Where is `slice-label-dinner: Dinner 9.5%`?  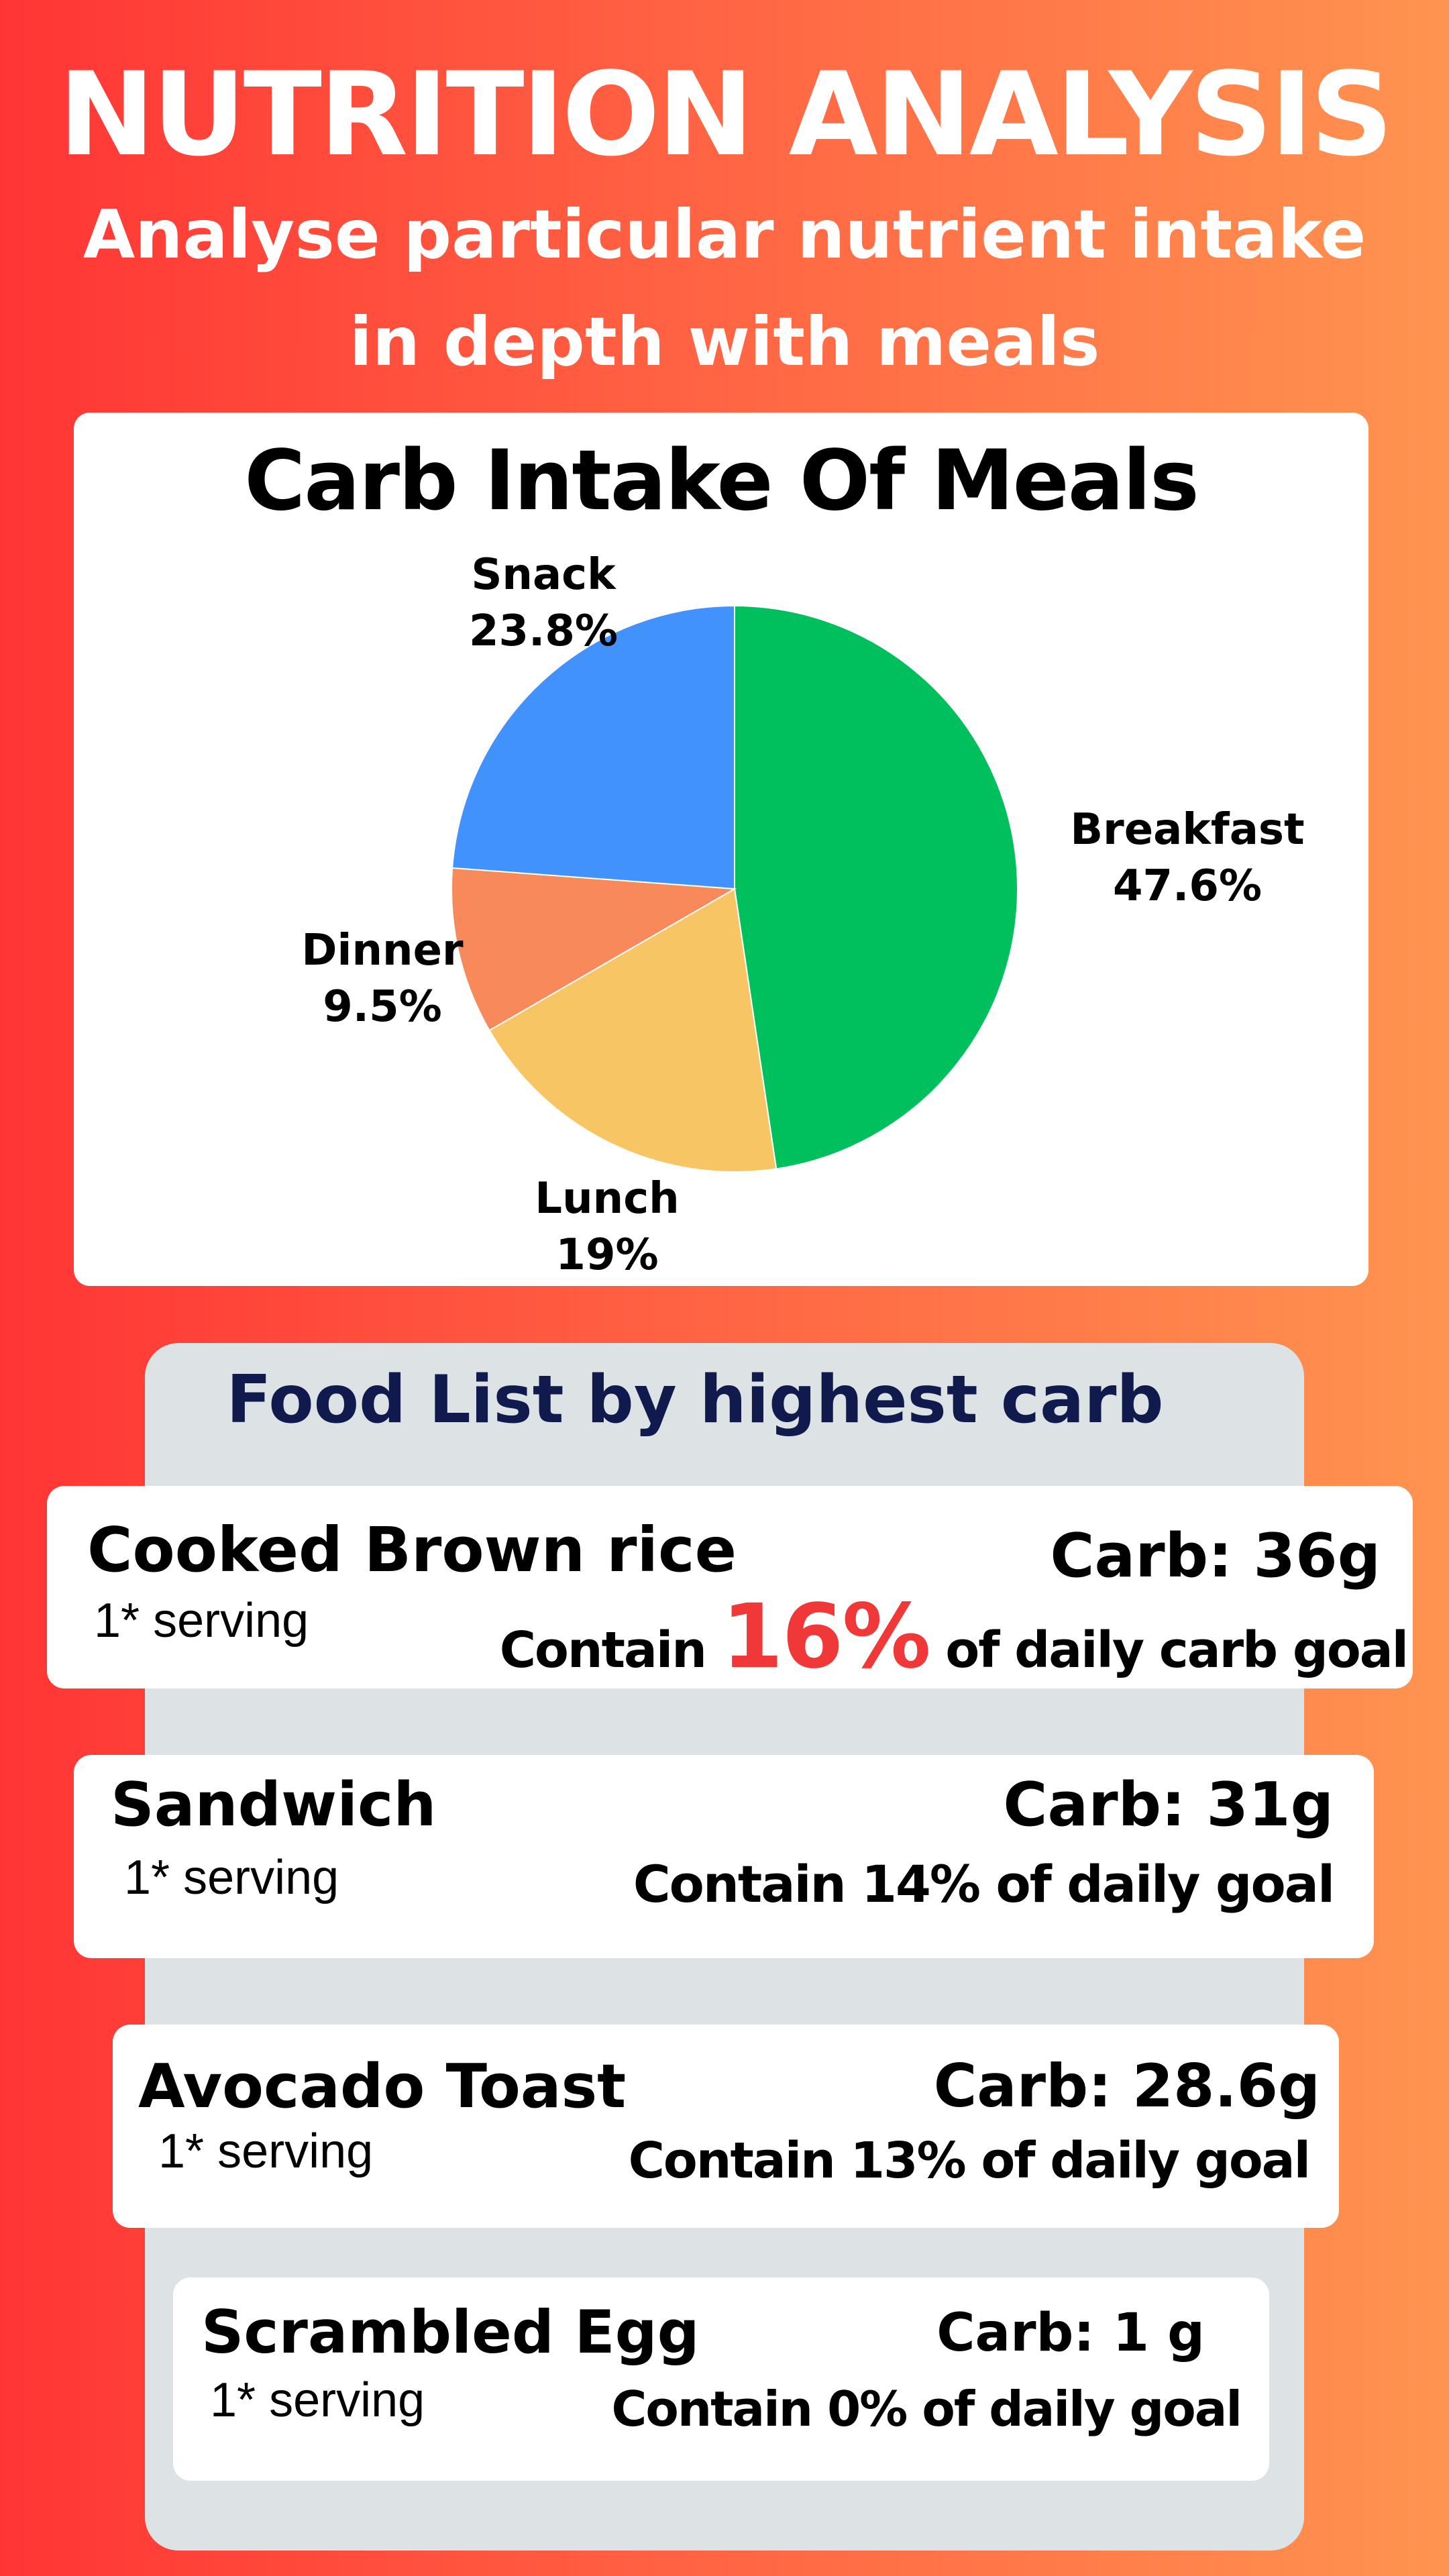
slice-label-dinner: Dinner 9.5% is located at coordinates (382, 978).